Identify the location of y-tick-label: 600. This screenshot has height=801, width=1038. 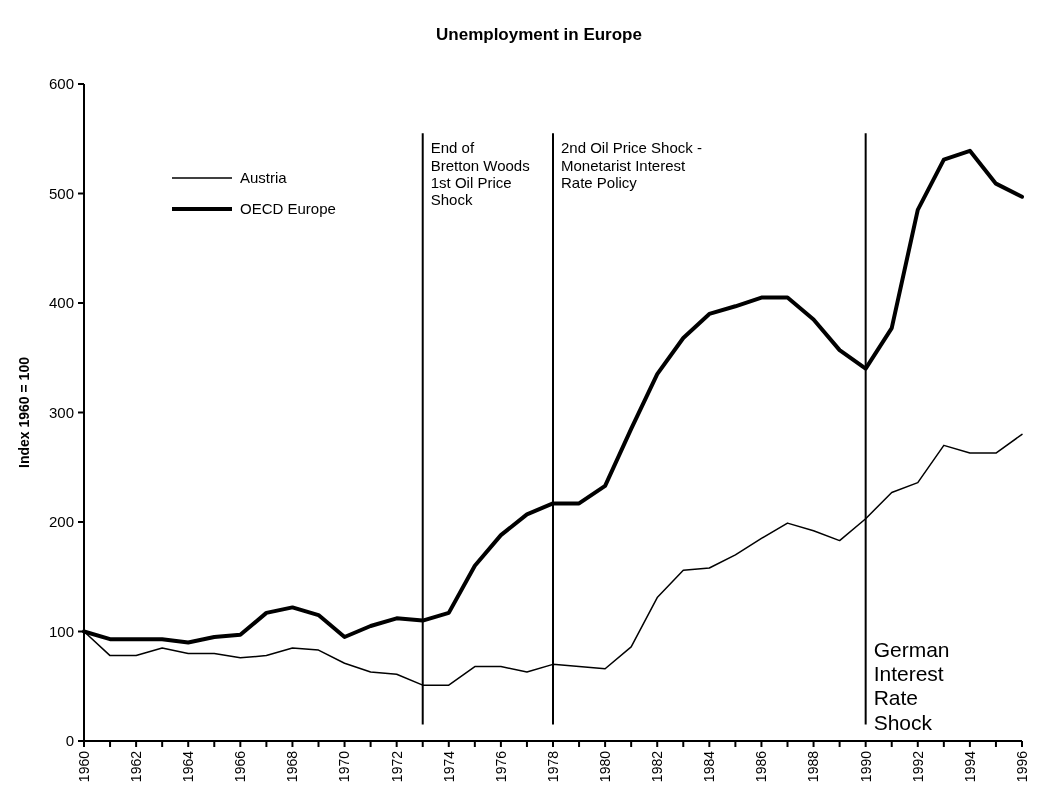
(61, 84).